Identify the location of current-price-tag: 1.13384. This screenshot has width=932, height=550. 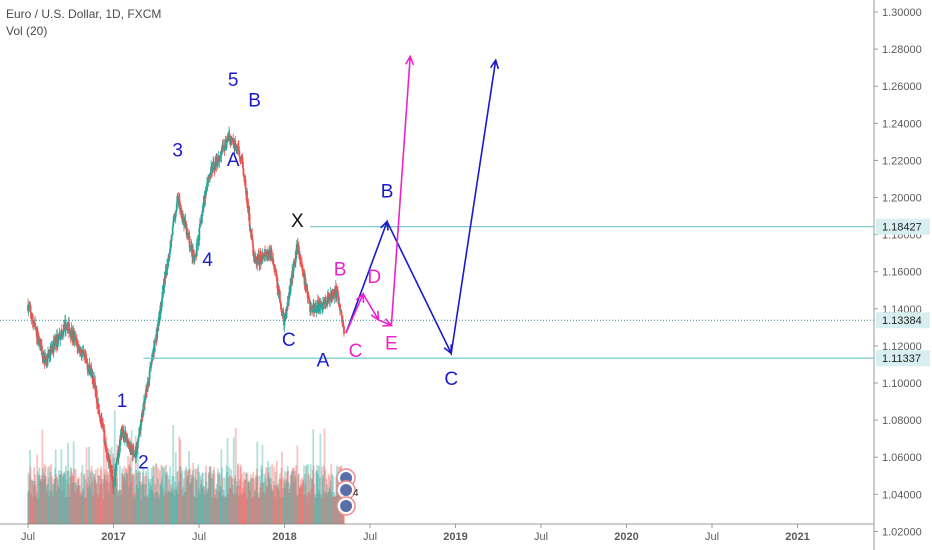
(903, 320).